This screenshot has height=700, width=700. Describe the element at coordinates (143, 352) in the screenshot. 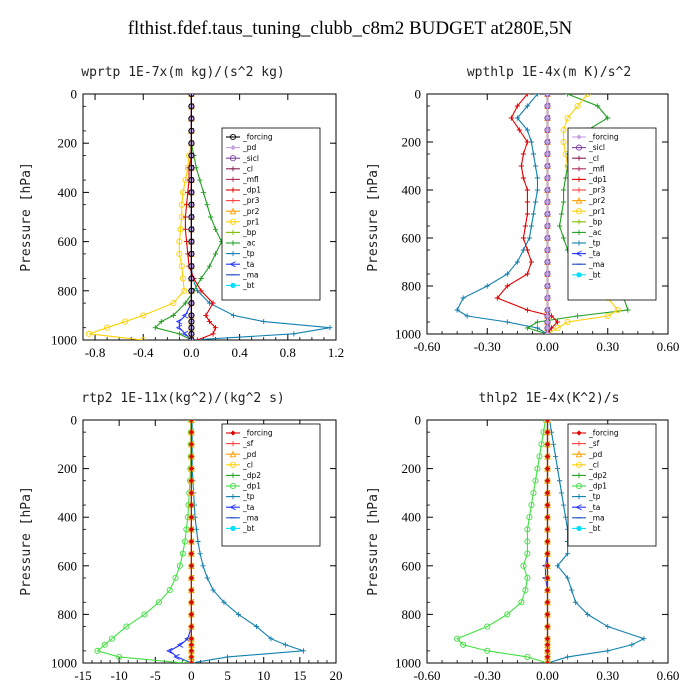

I see `x-tick-label: -0.4` at that location.